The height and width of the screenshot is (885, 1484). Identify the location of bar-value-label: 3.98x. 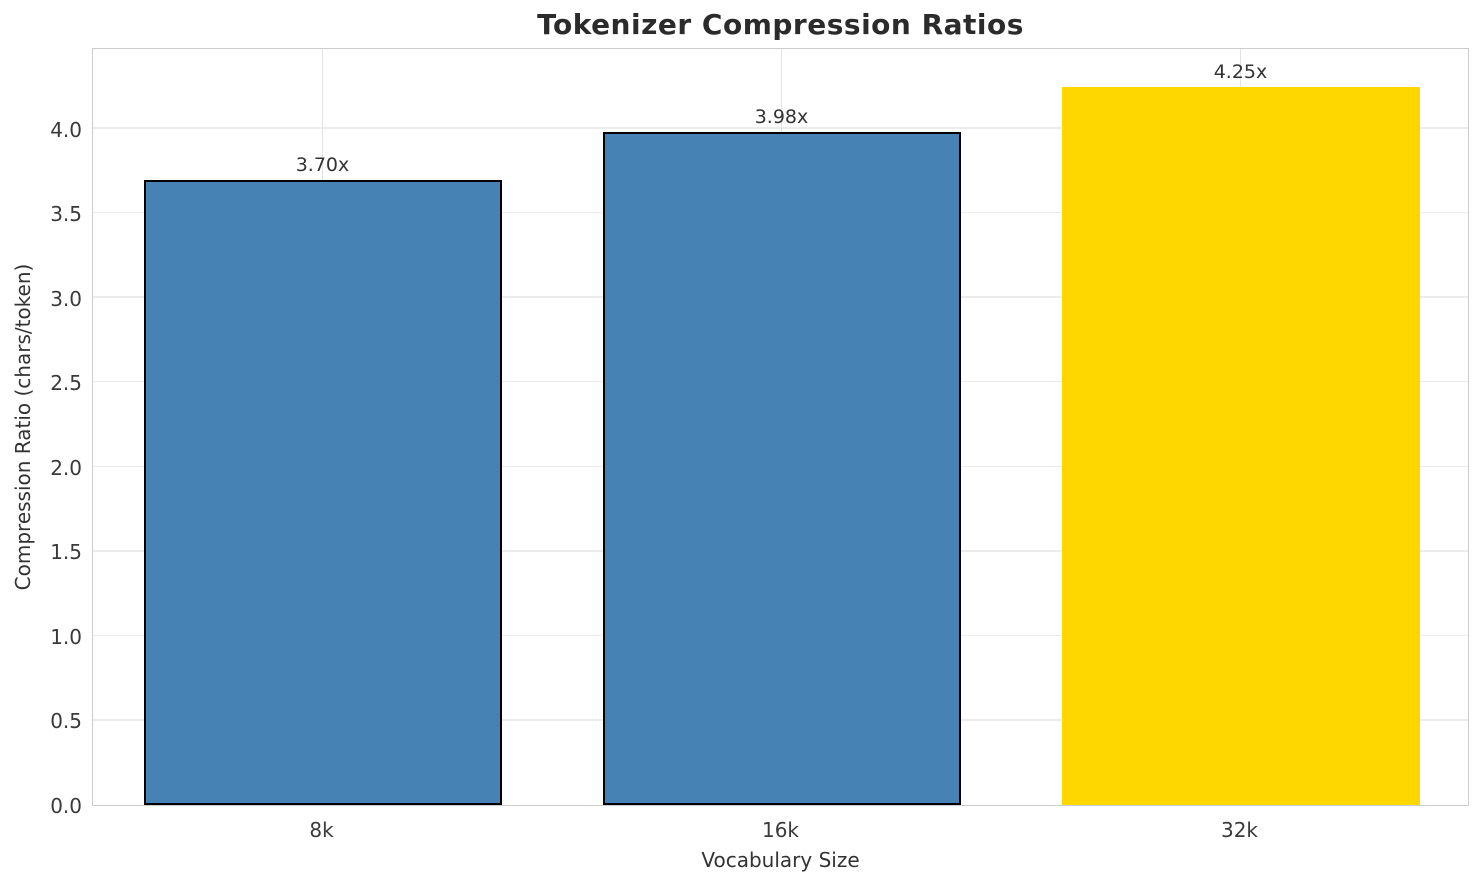
(781, 117).